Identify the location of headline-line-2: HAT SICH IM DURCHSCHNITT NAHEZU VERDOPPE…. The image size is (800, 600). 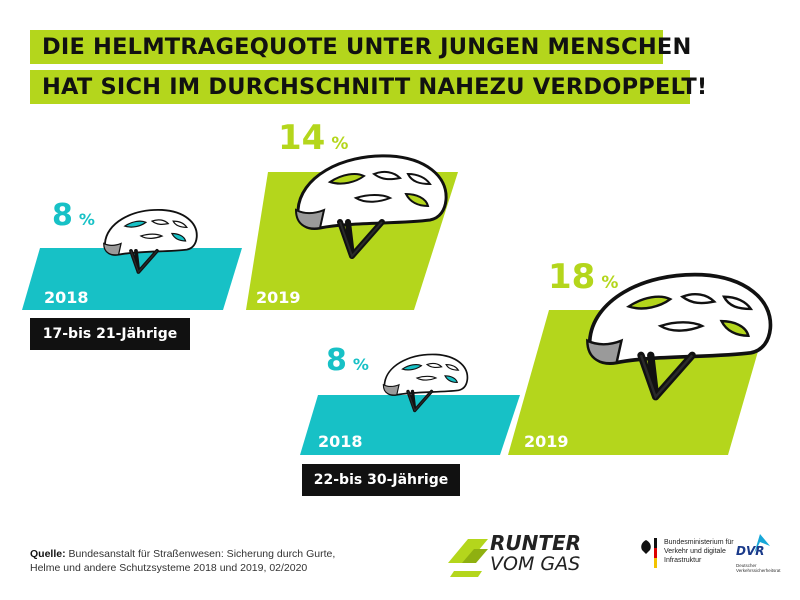
(368, 87).